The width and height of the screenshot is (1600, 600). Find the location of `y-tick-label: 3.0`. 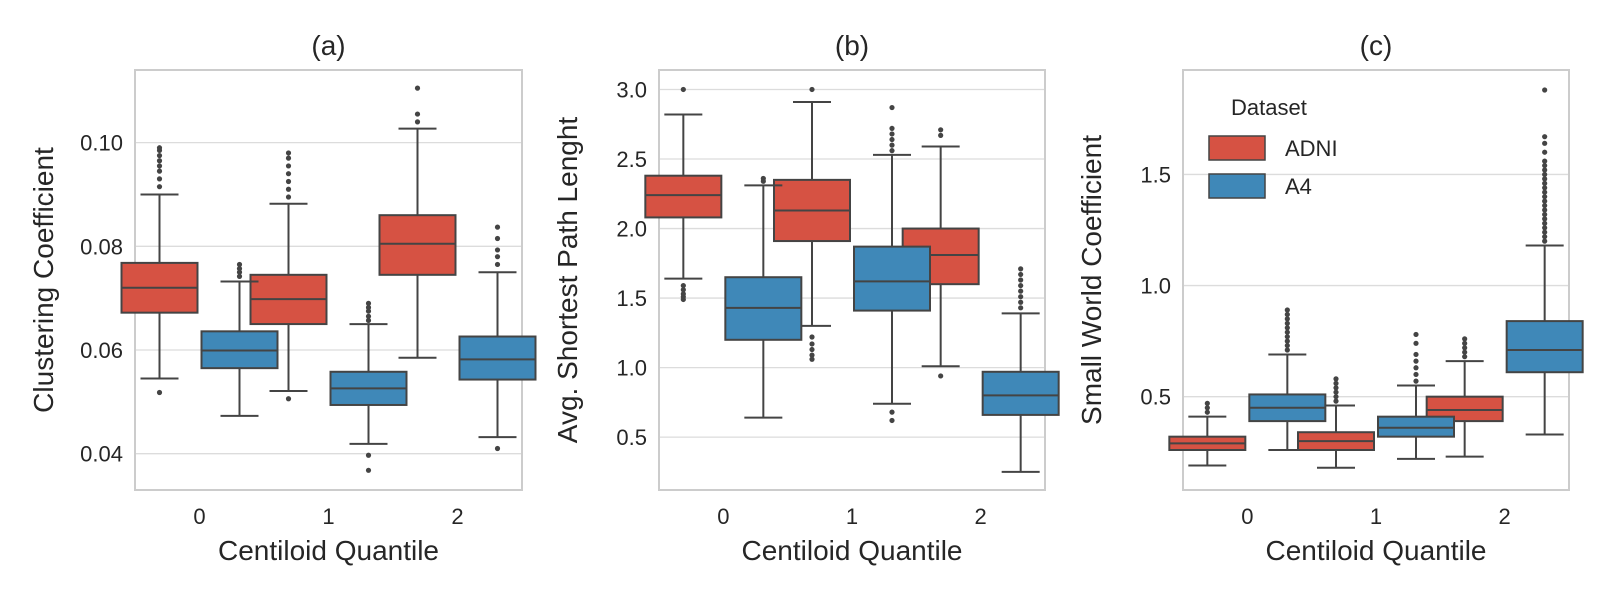

y-tick-label: 3.0 is located at coordinates (631, 89).